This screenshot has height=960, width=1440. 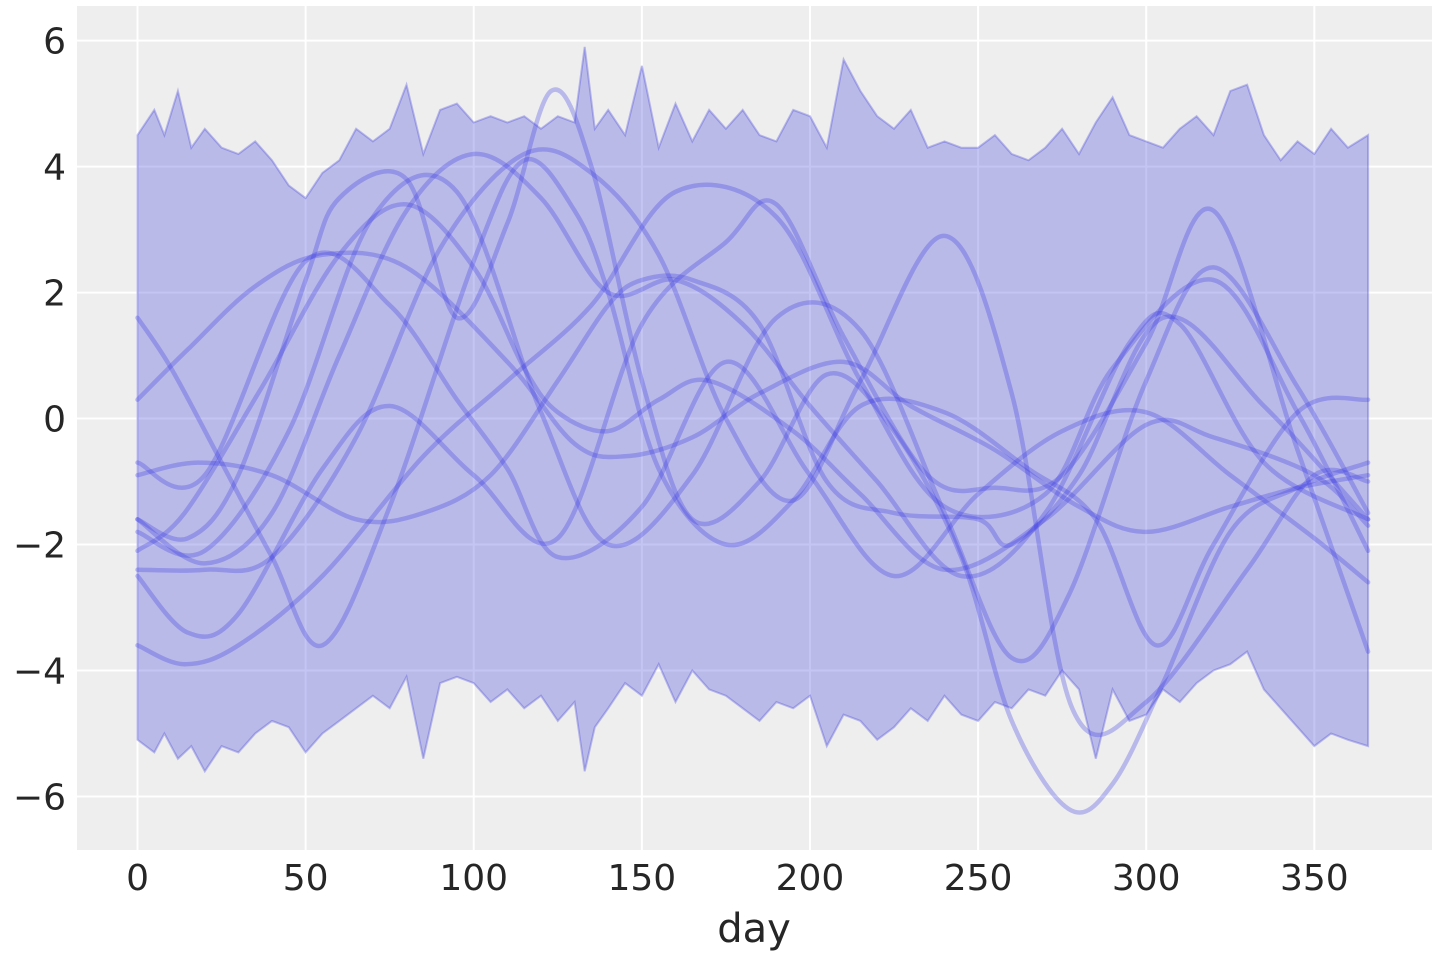 What do you see at coordinates (1146, 878) in the screenshot?
I see `x-tick-label: 300` at bounding box center [1146, 878].